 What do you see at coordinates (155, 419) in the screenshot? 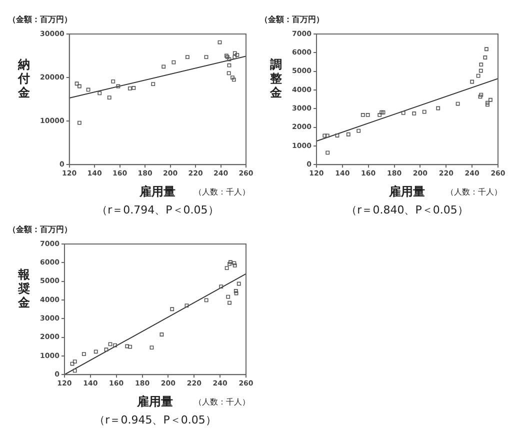
I see `text: （r＝0.945、P＜0.05）` at bounding box center [155, 419].